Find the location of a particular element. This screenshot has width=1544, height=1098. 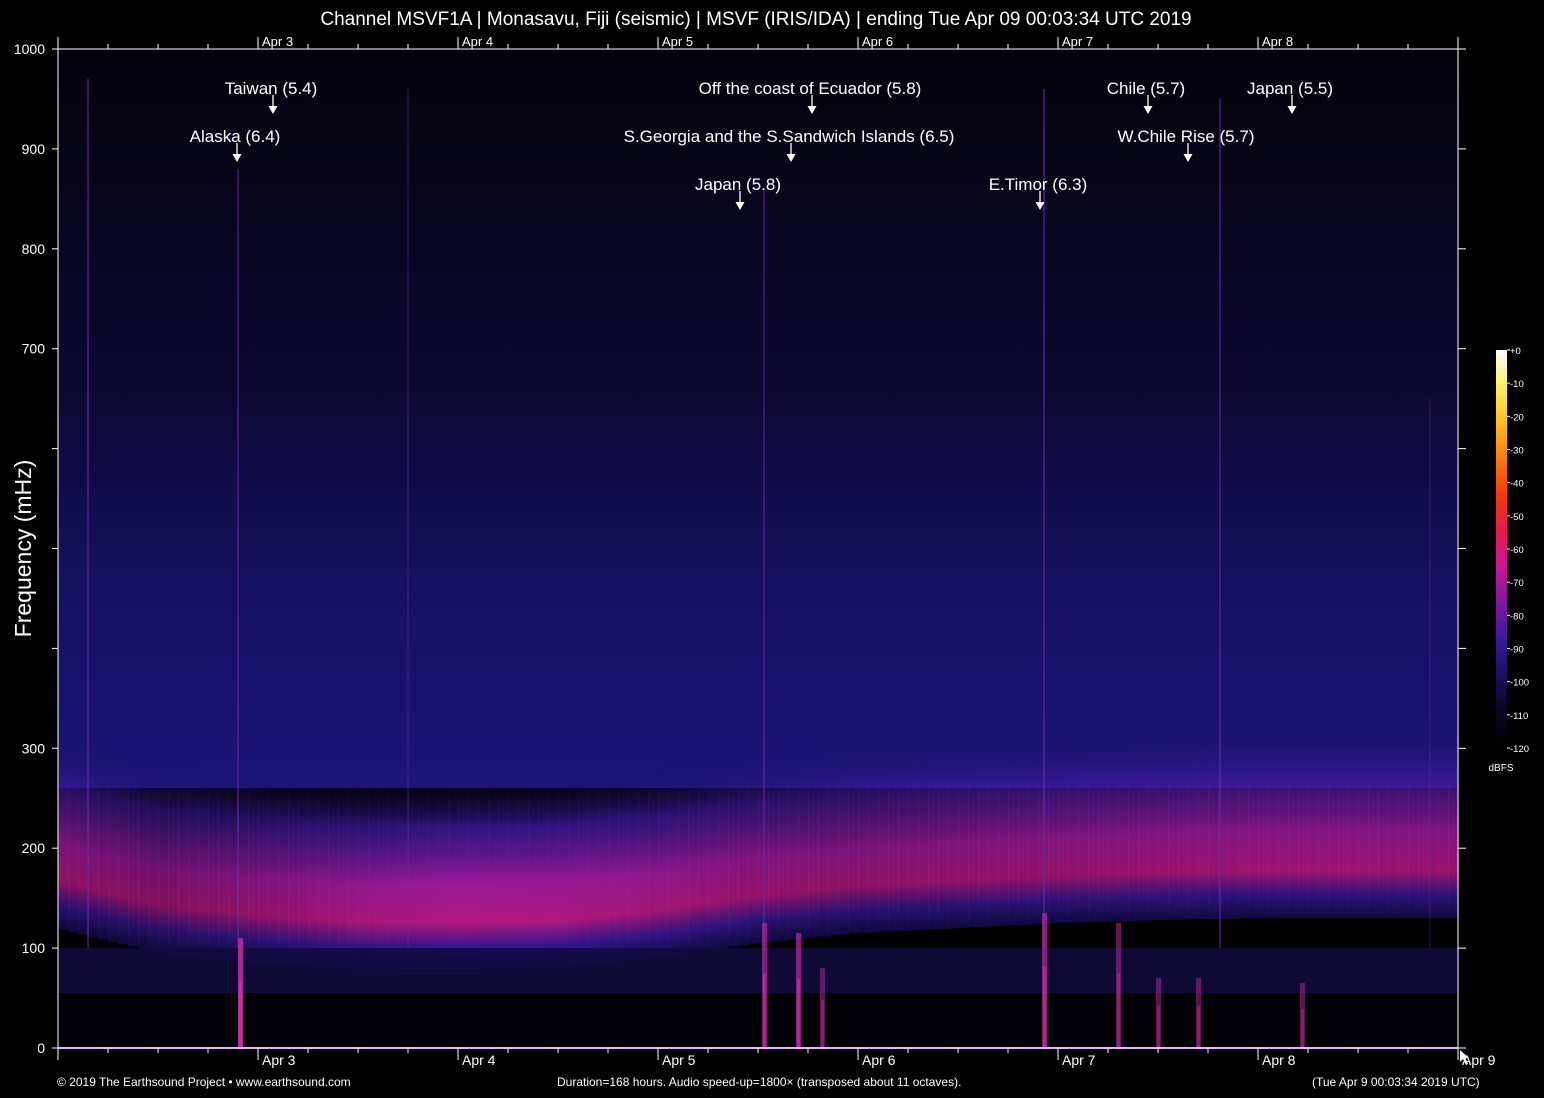

y-tick-label: 100 is located at coordinates (34, 948).